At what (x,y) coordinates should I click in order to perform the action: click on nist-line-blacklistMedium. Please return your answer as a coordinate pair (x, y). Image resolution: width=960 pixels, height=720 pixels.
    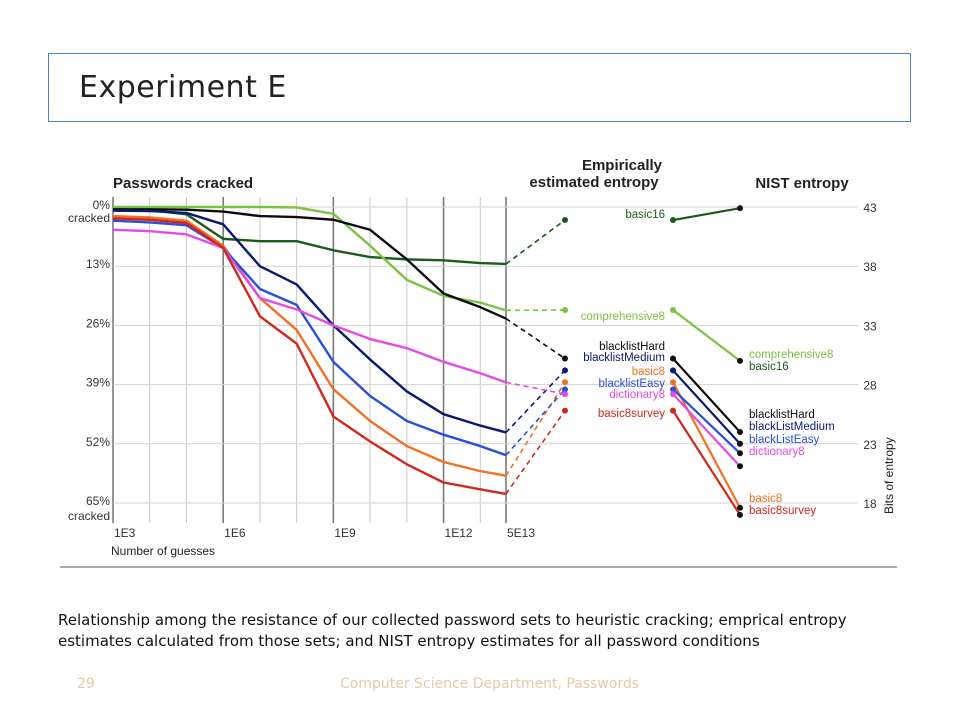
    Looking at the image, I should click on (706, 407).